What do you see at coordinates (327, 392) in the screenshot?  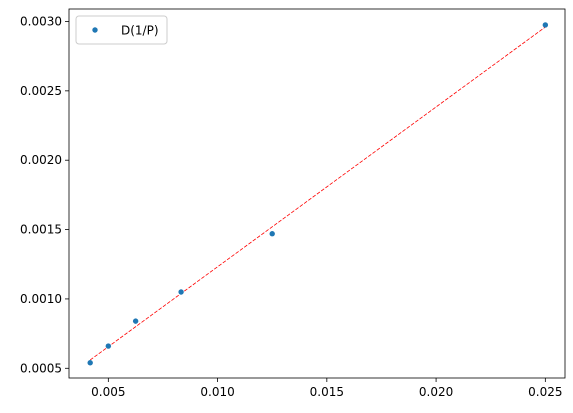 I see `x-tick-label-2: 0.015` at bounding box center [327, 392].